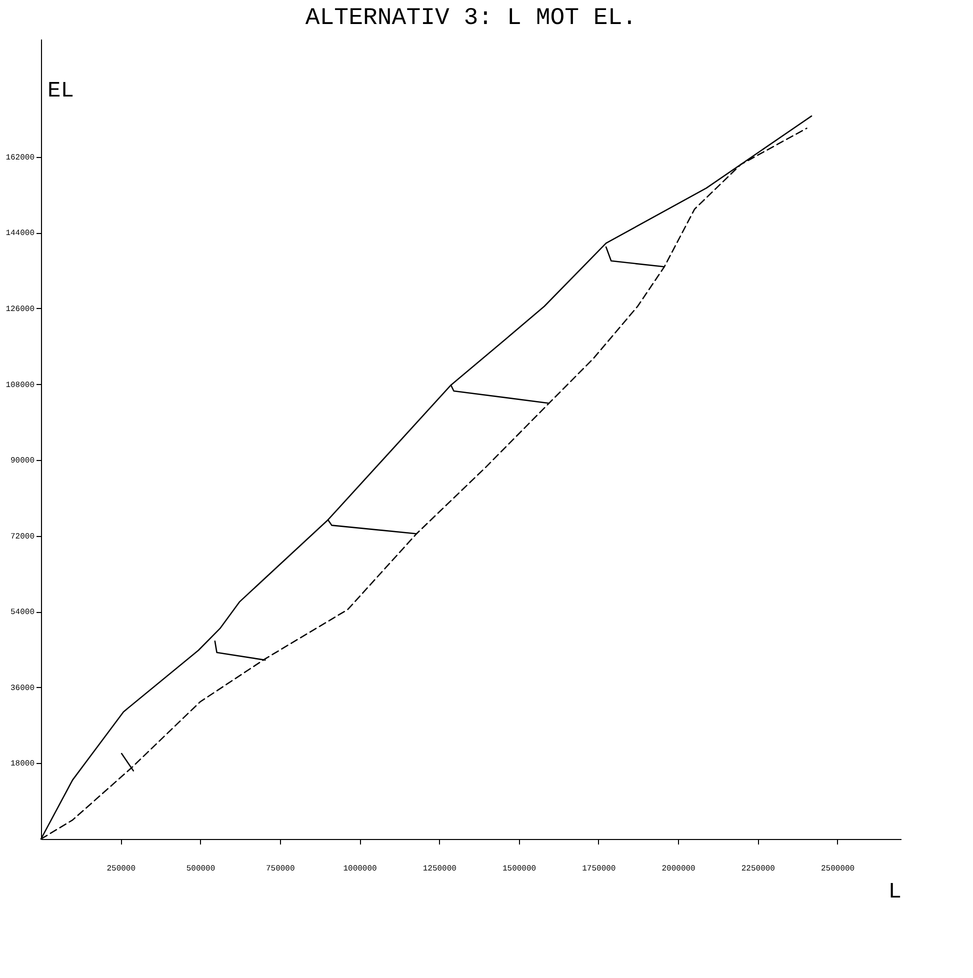 This screenshot has height=978, width=973. Describe the element at coordinates (20, 157) in the screenshot. I see `y-tick-label: 162000` at that location.